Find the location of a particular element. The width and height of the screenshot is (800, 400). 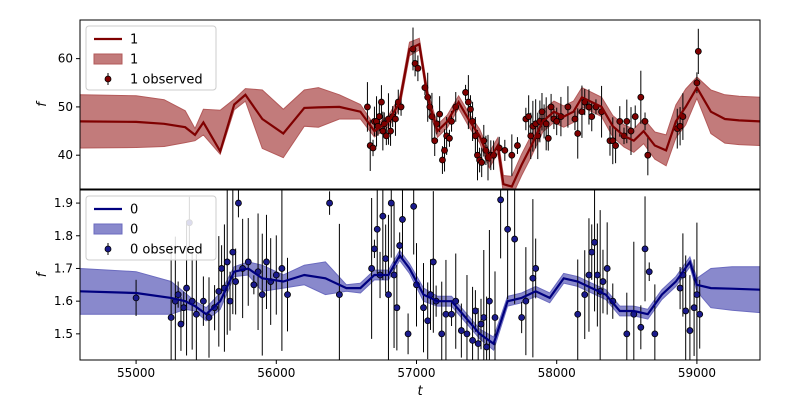

legend-label: 1 is located at coordinates (134, 40).